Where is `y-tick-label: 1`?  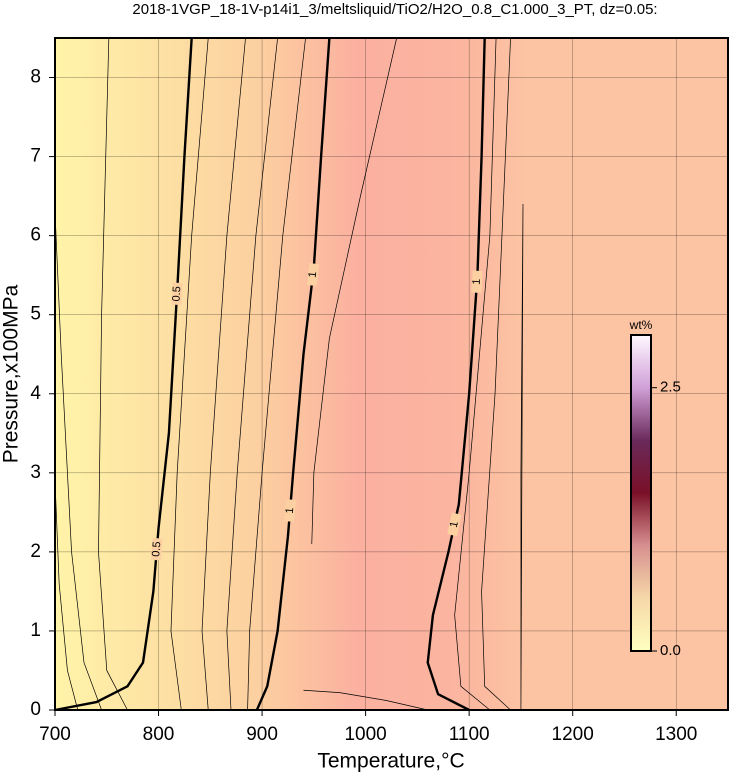 y-tick-label: 1 is located at coordinates (35, 630).